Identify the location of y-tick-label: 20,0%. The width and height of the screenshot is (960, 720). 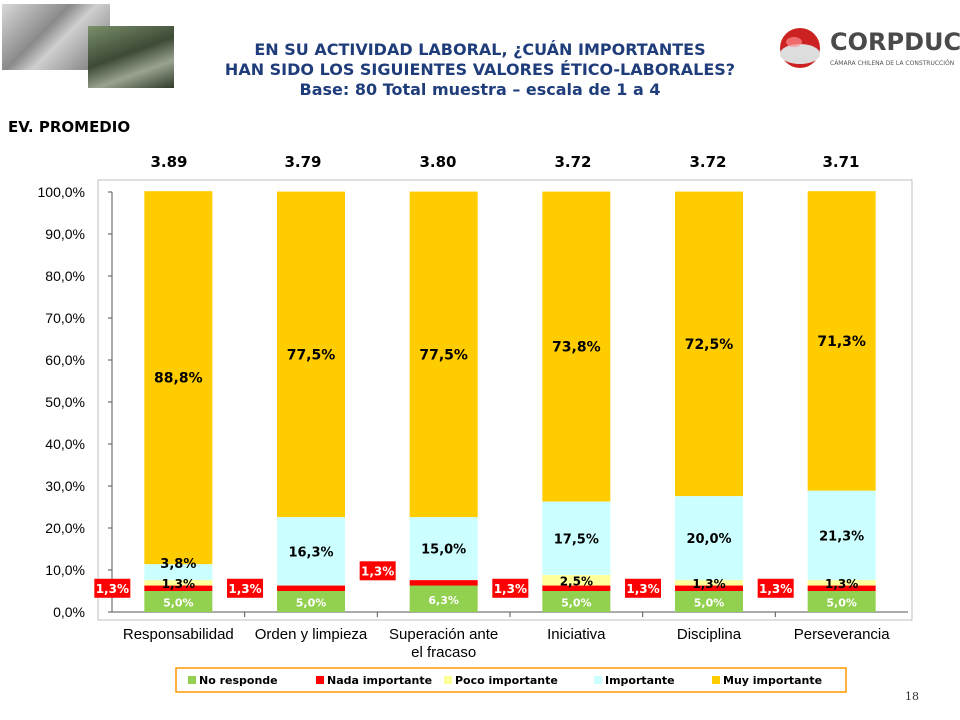
(65, 528).